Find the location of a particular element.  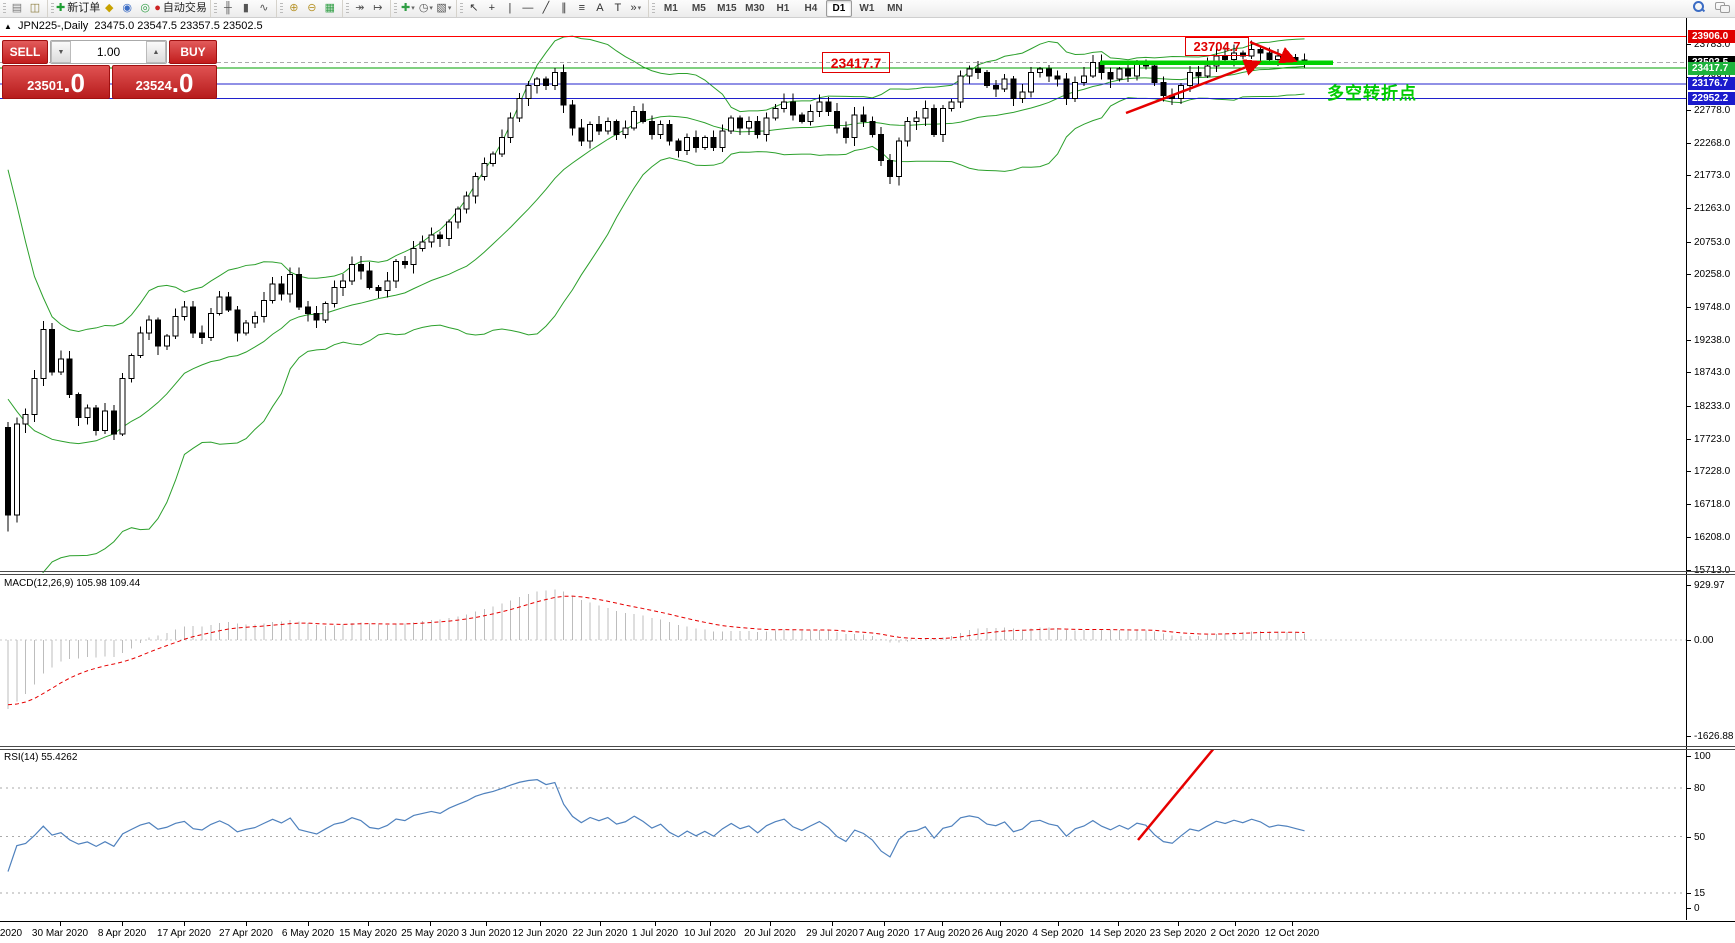

channel-icon: ∥ is located at coordinates (564, 8).